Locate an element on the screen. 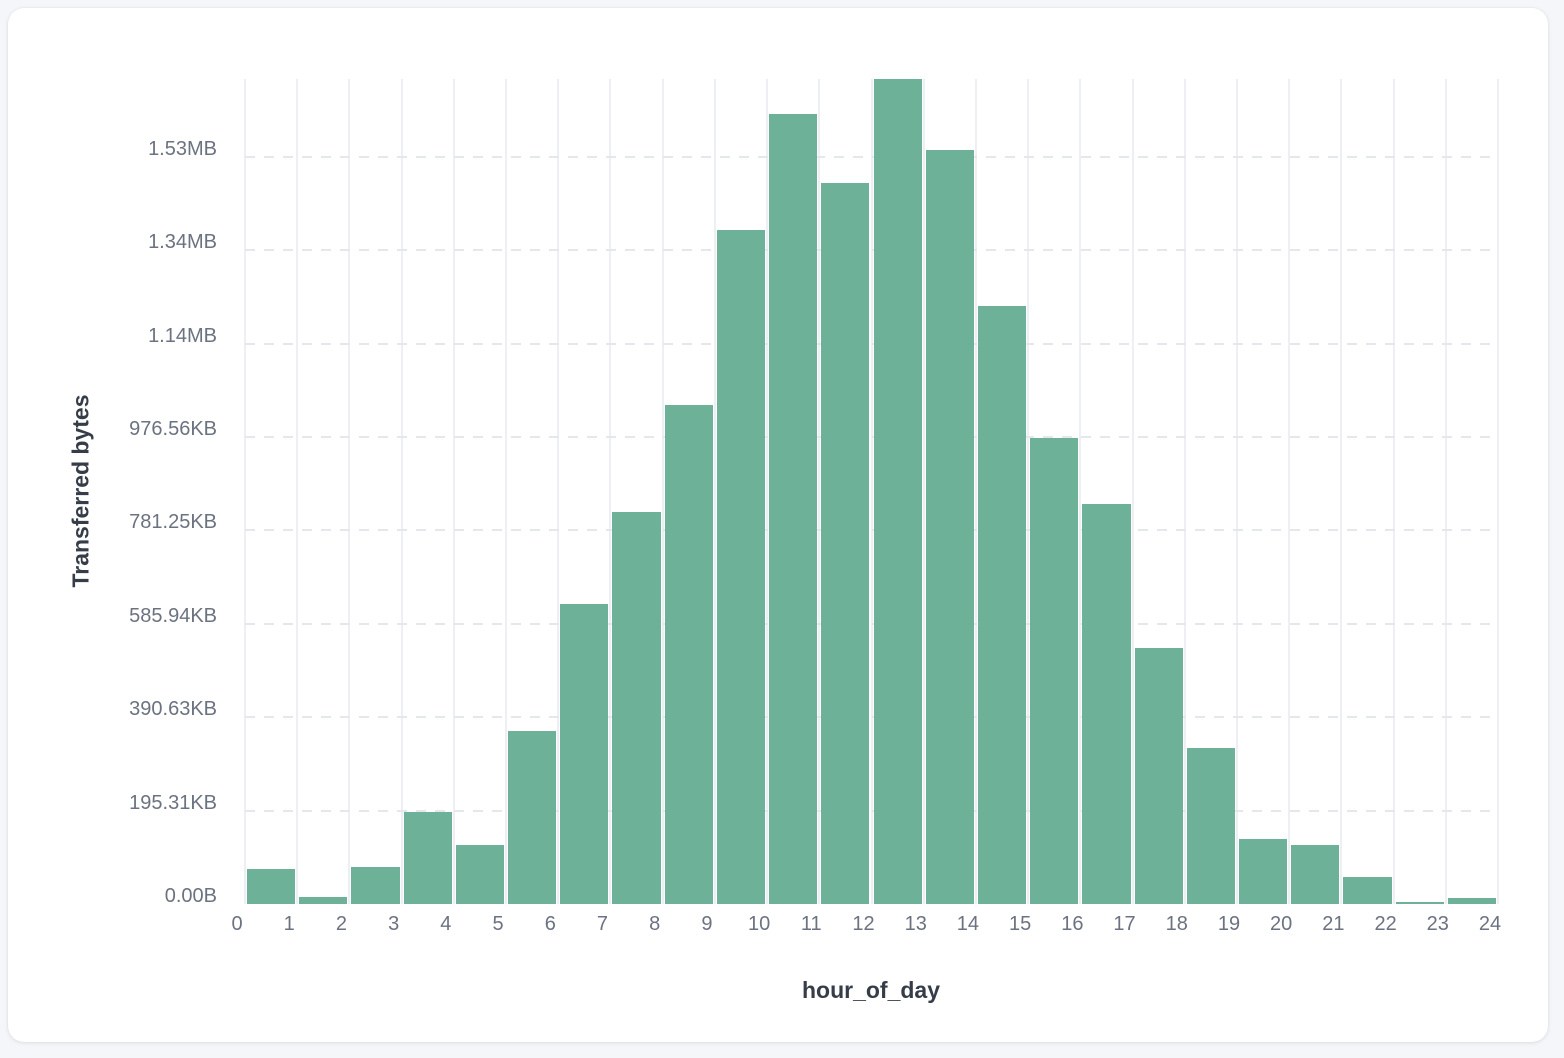 This screenshot has width=1564, height=1058. x-tick-label: 15 is located at coordinates (1020, 924).